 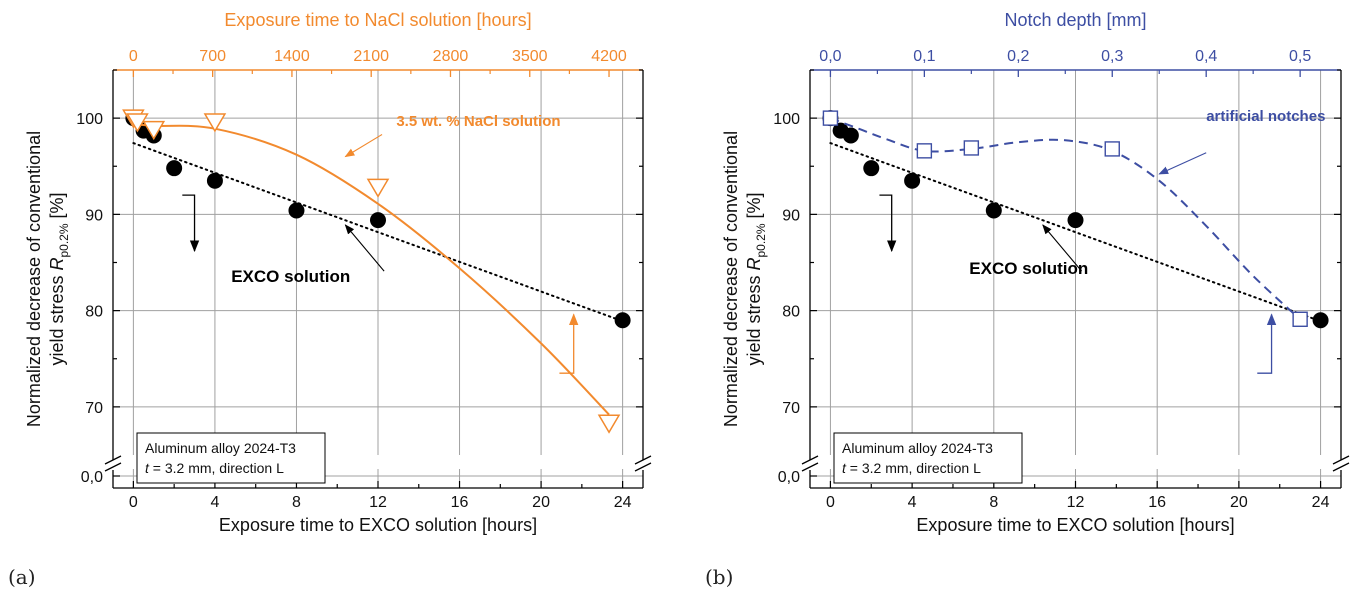 I want to click on top-axis-ticks: 0 700 1400 2100 2800 3500 4200, so click(x=378, y=62).